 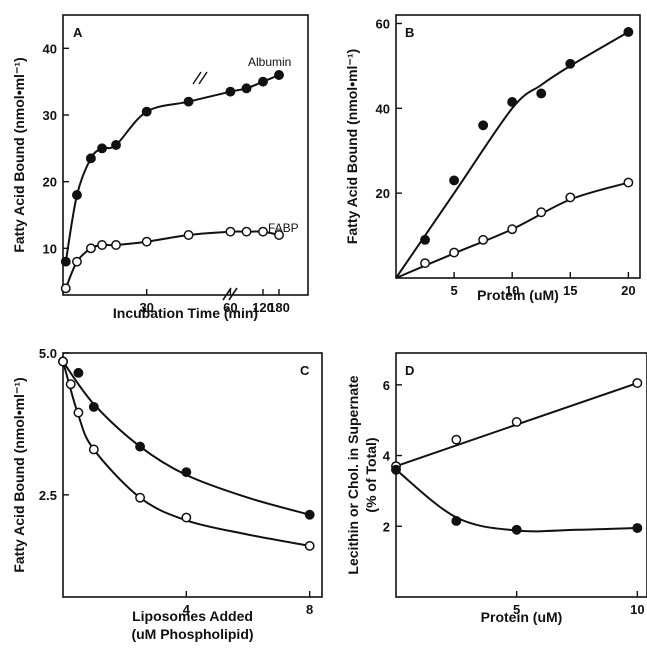 What do you see at coordinates (386, 526) in the screenshot?
I see `y-tick-label: 2` at bounding box center [386, 526].